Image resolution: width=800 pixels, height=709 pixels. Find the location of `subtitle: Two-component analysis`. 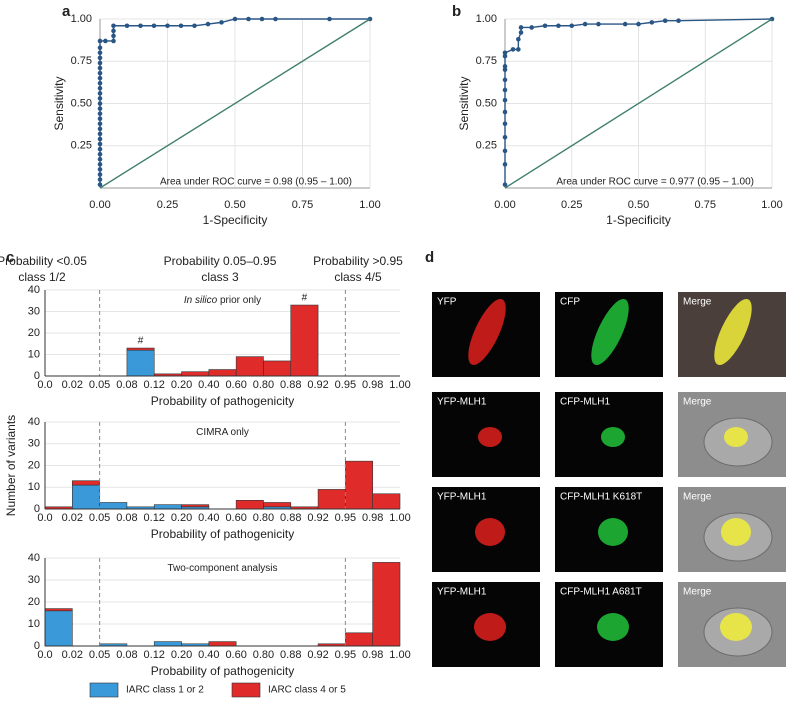

subtitle: Two-component analysis is located at coordinates (222, 568).